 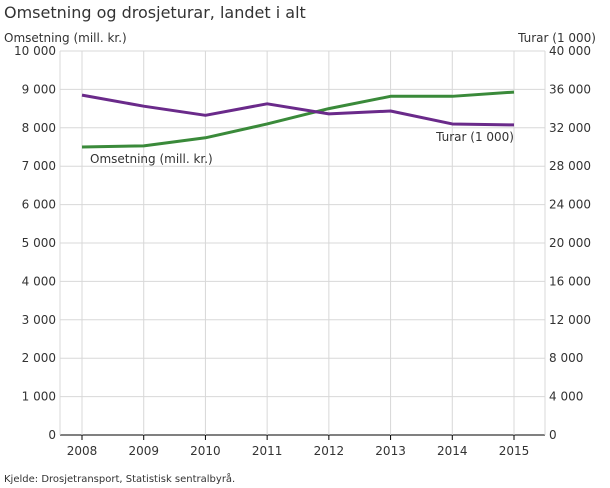 What do you see at coordinates (570, 243) in the screenshot?
I see `right-tick-label: 20 000` at bounding box center [570, 243].